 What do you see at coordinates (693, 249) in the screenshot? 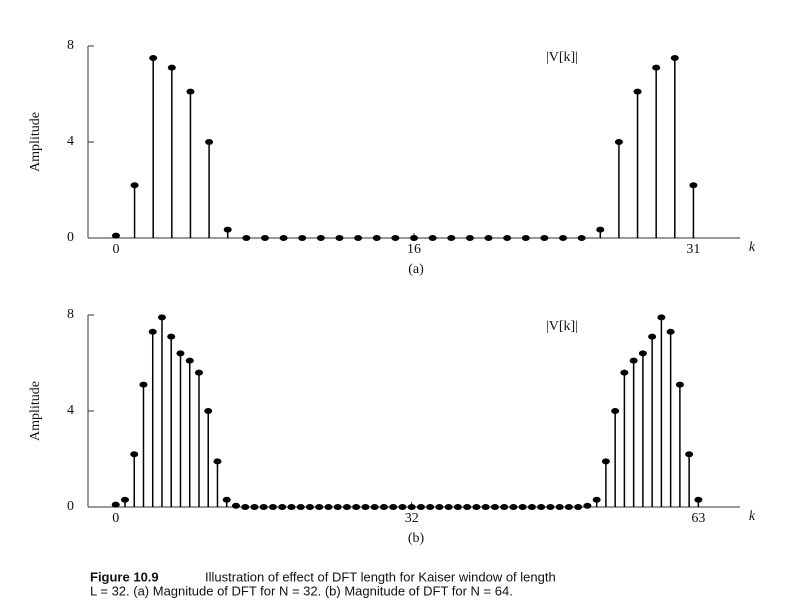
I see `x-tick-label: 31` at bounding box center [693, 249].